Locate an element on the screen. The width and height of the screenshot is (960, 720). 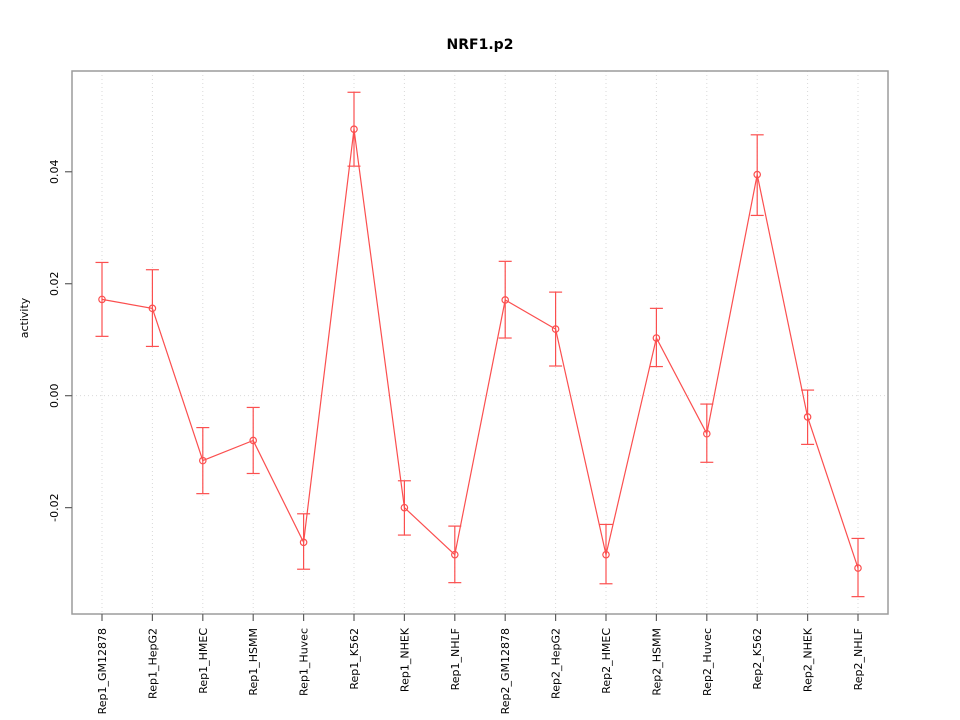
x-tick-label: Rep1_HepG2 is located at coordinates (152, 663).